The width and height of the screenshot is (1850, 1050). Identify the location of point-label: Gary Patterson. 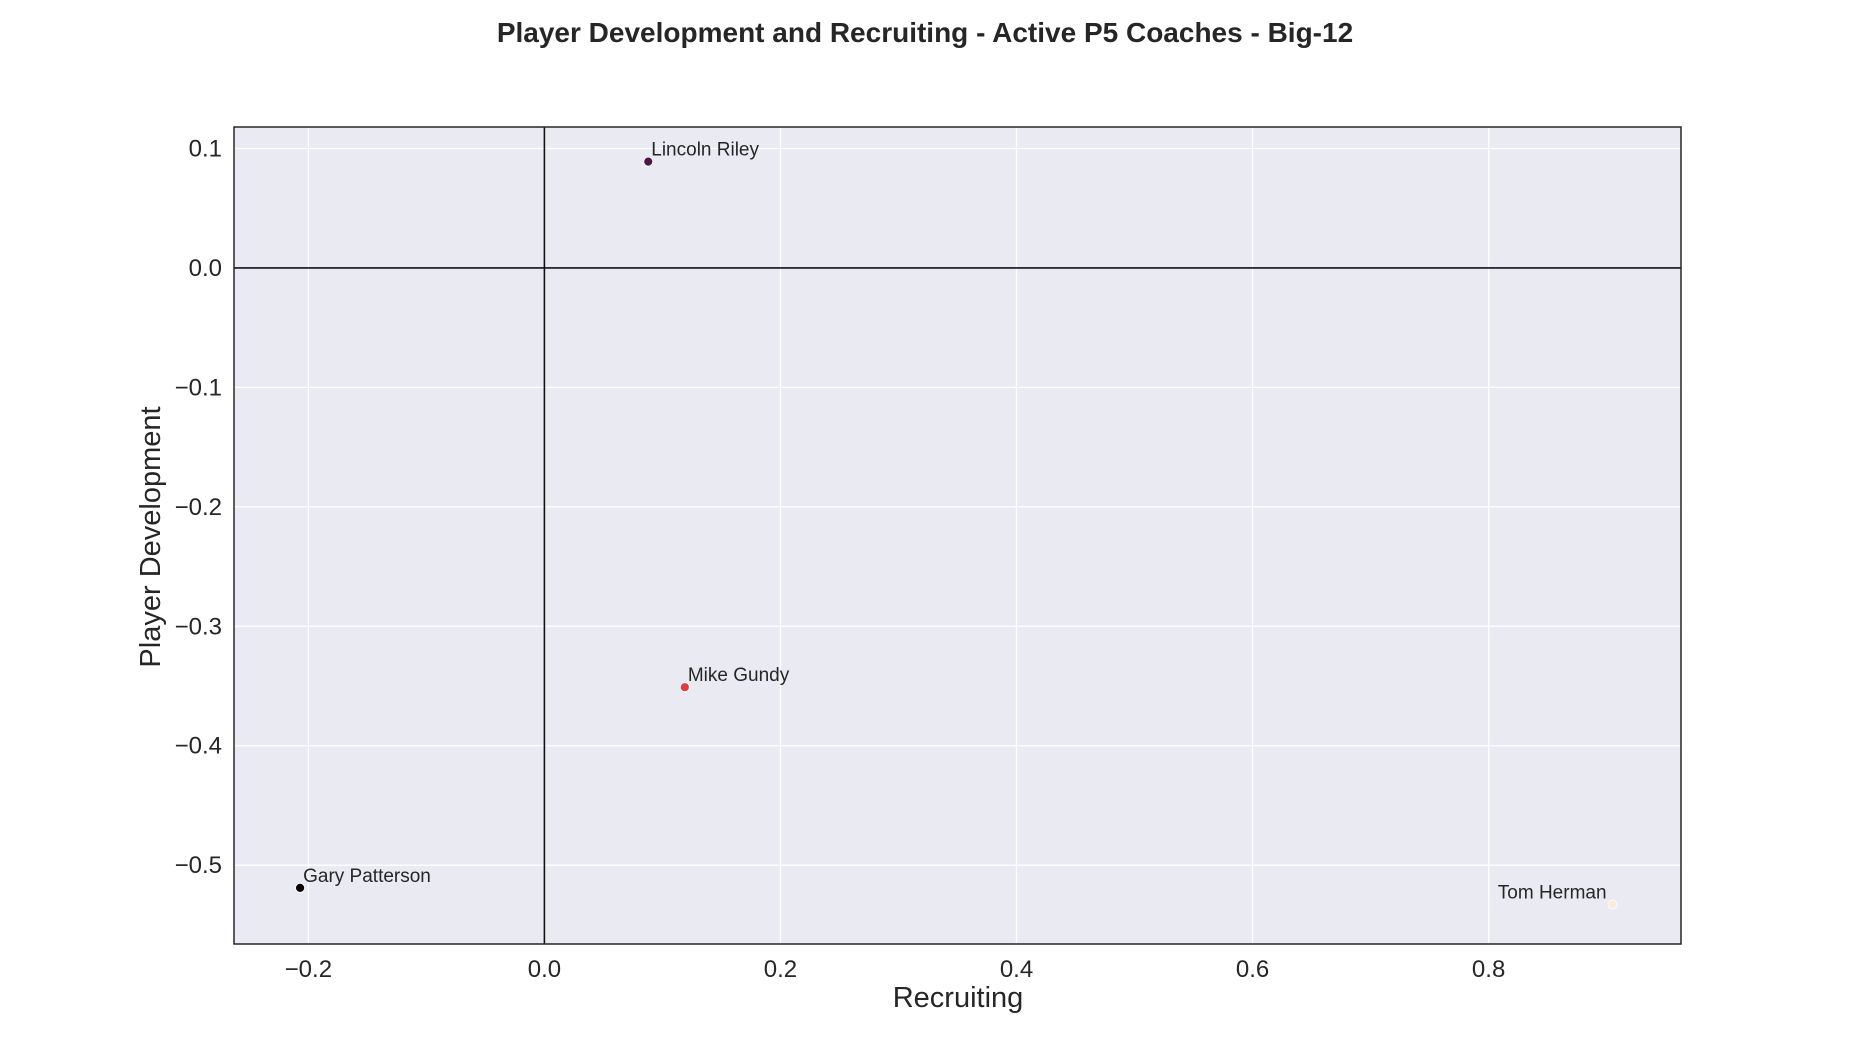
(367, 876).